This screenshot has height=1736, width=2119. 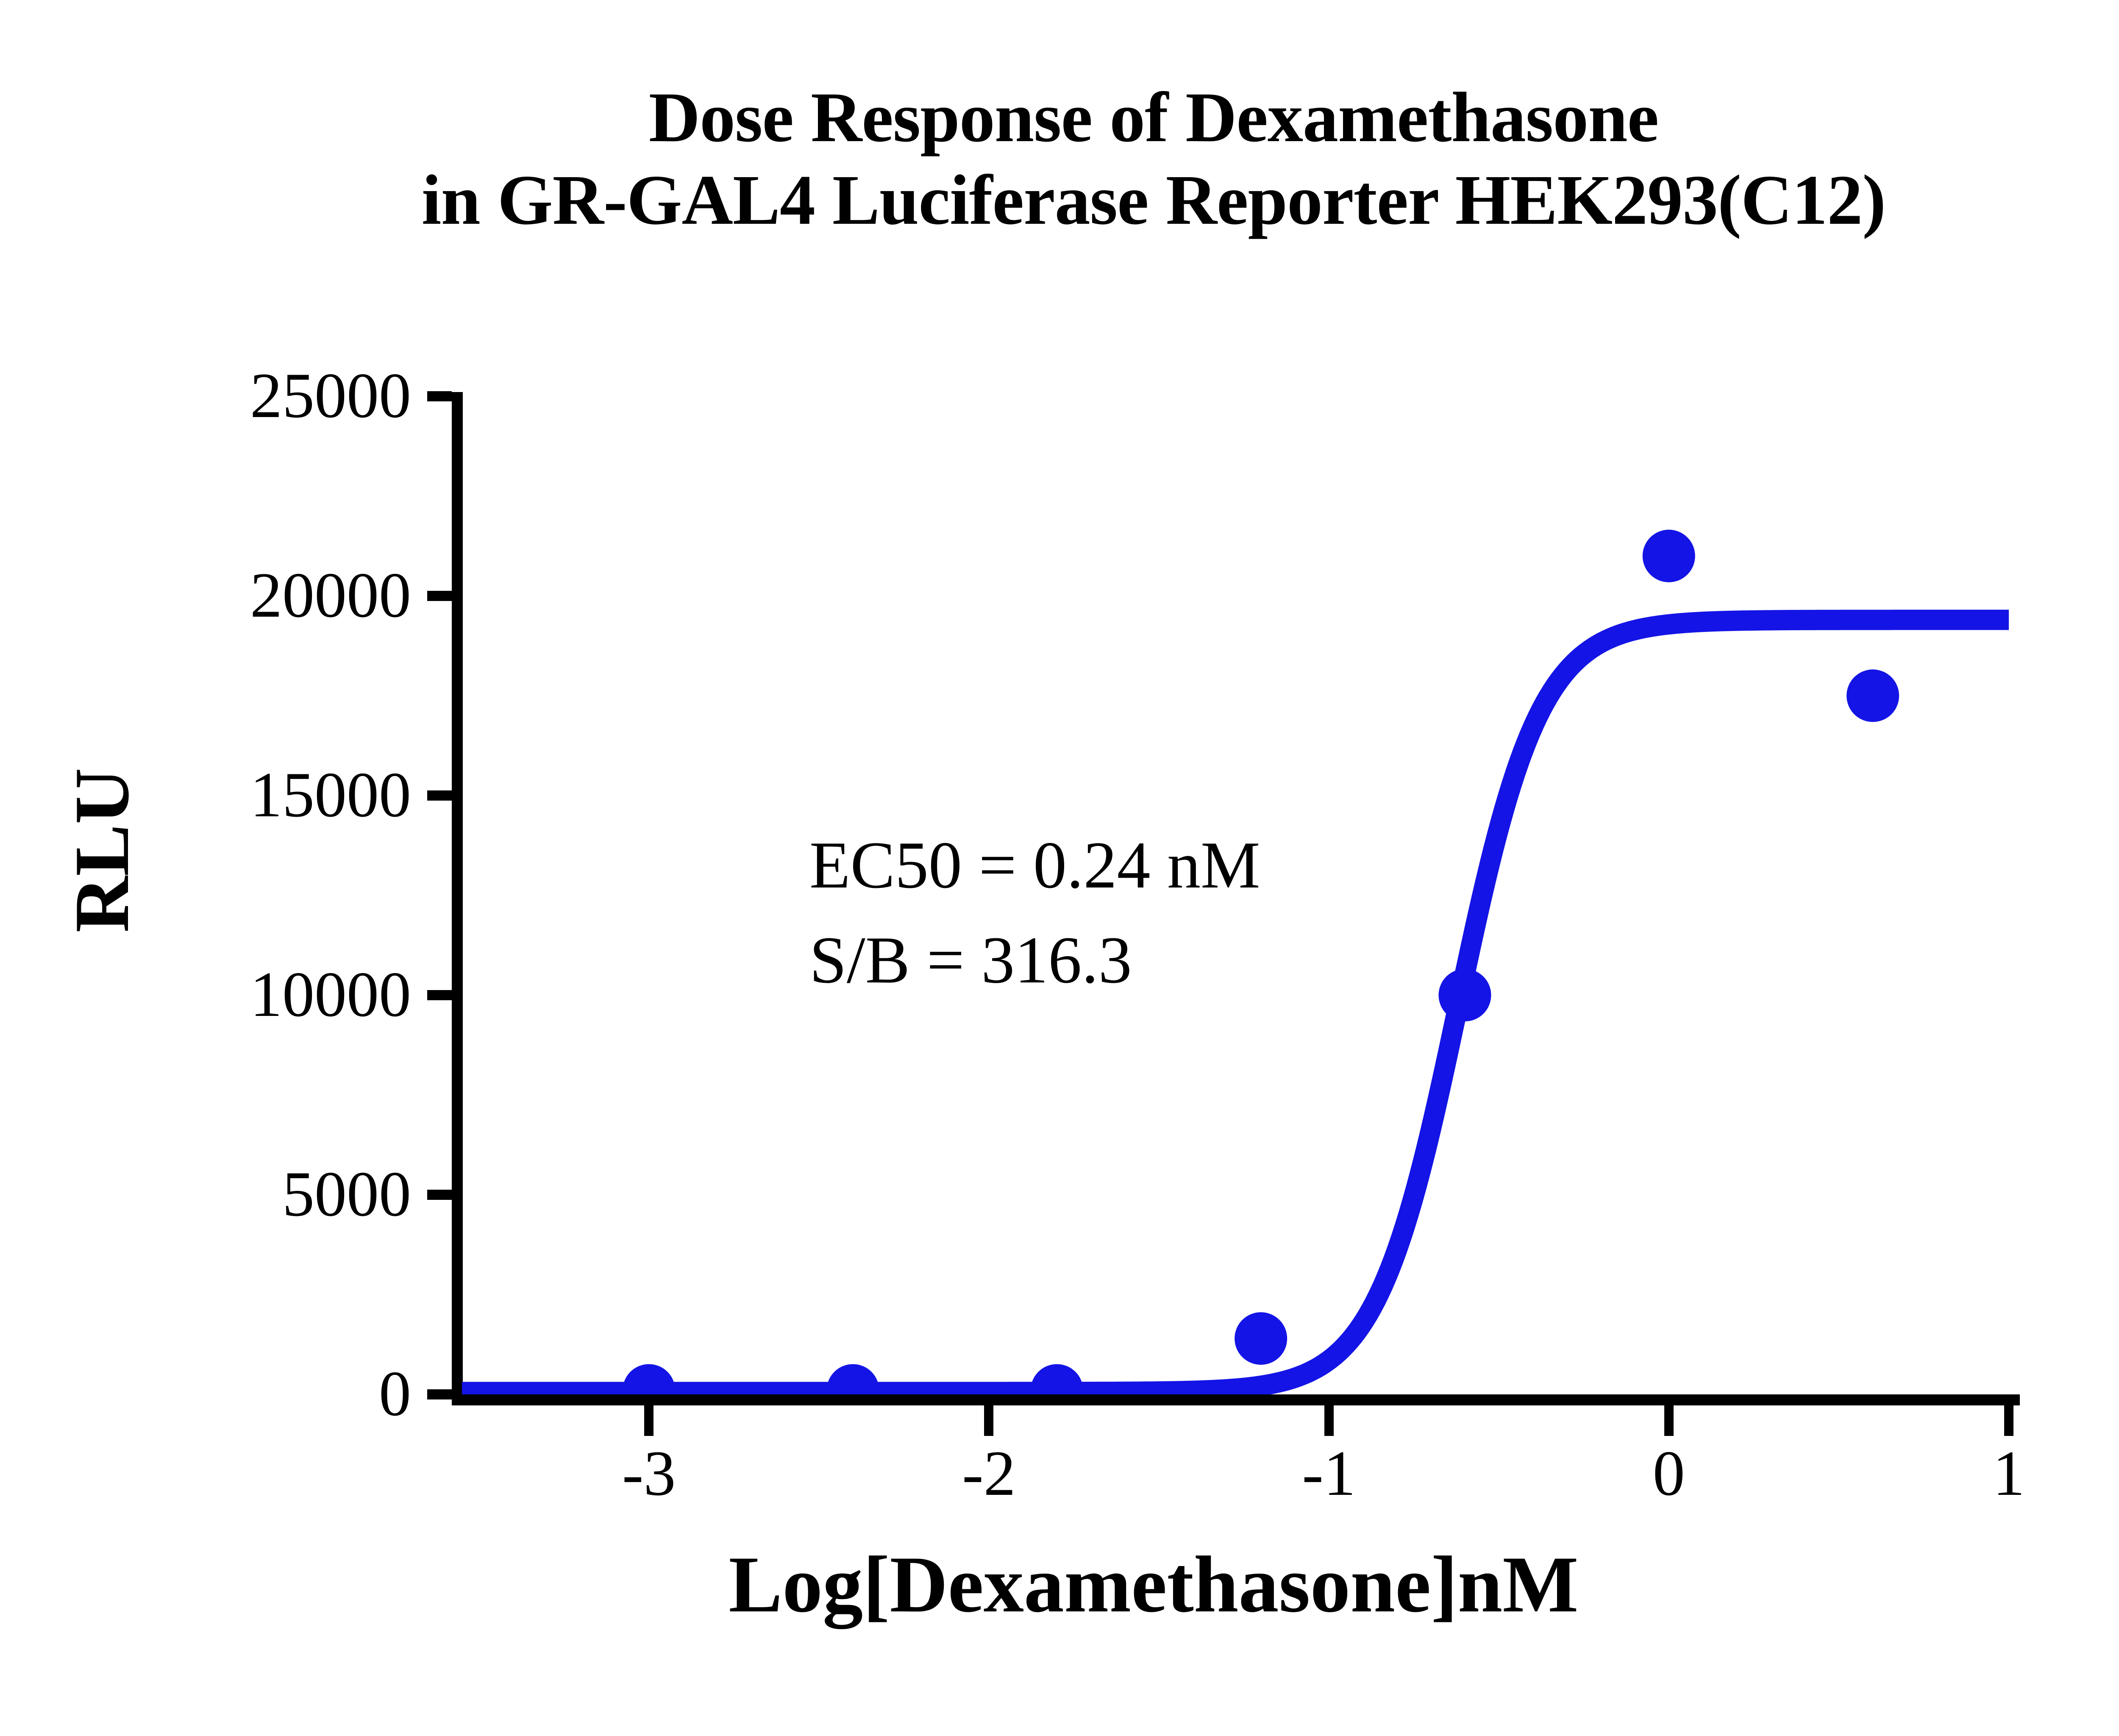 I want to click on x-axis-spine, so click(x=1236, y=1399).